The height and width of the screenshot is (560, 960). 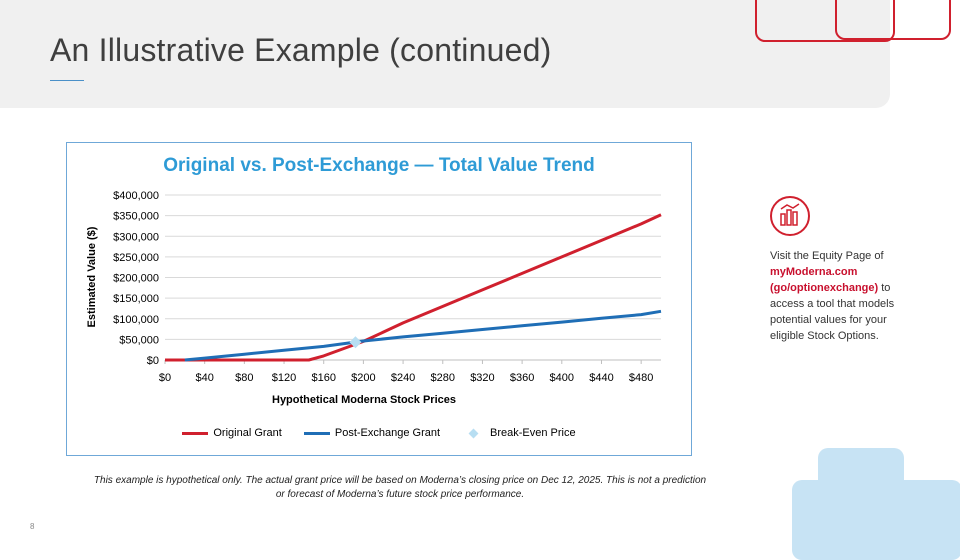 I want to click on legend-label-post-exchange: Post-Exchange Grant, so click(x=387, y=433).